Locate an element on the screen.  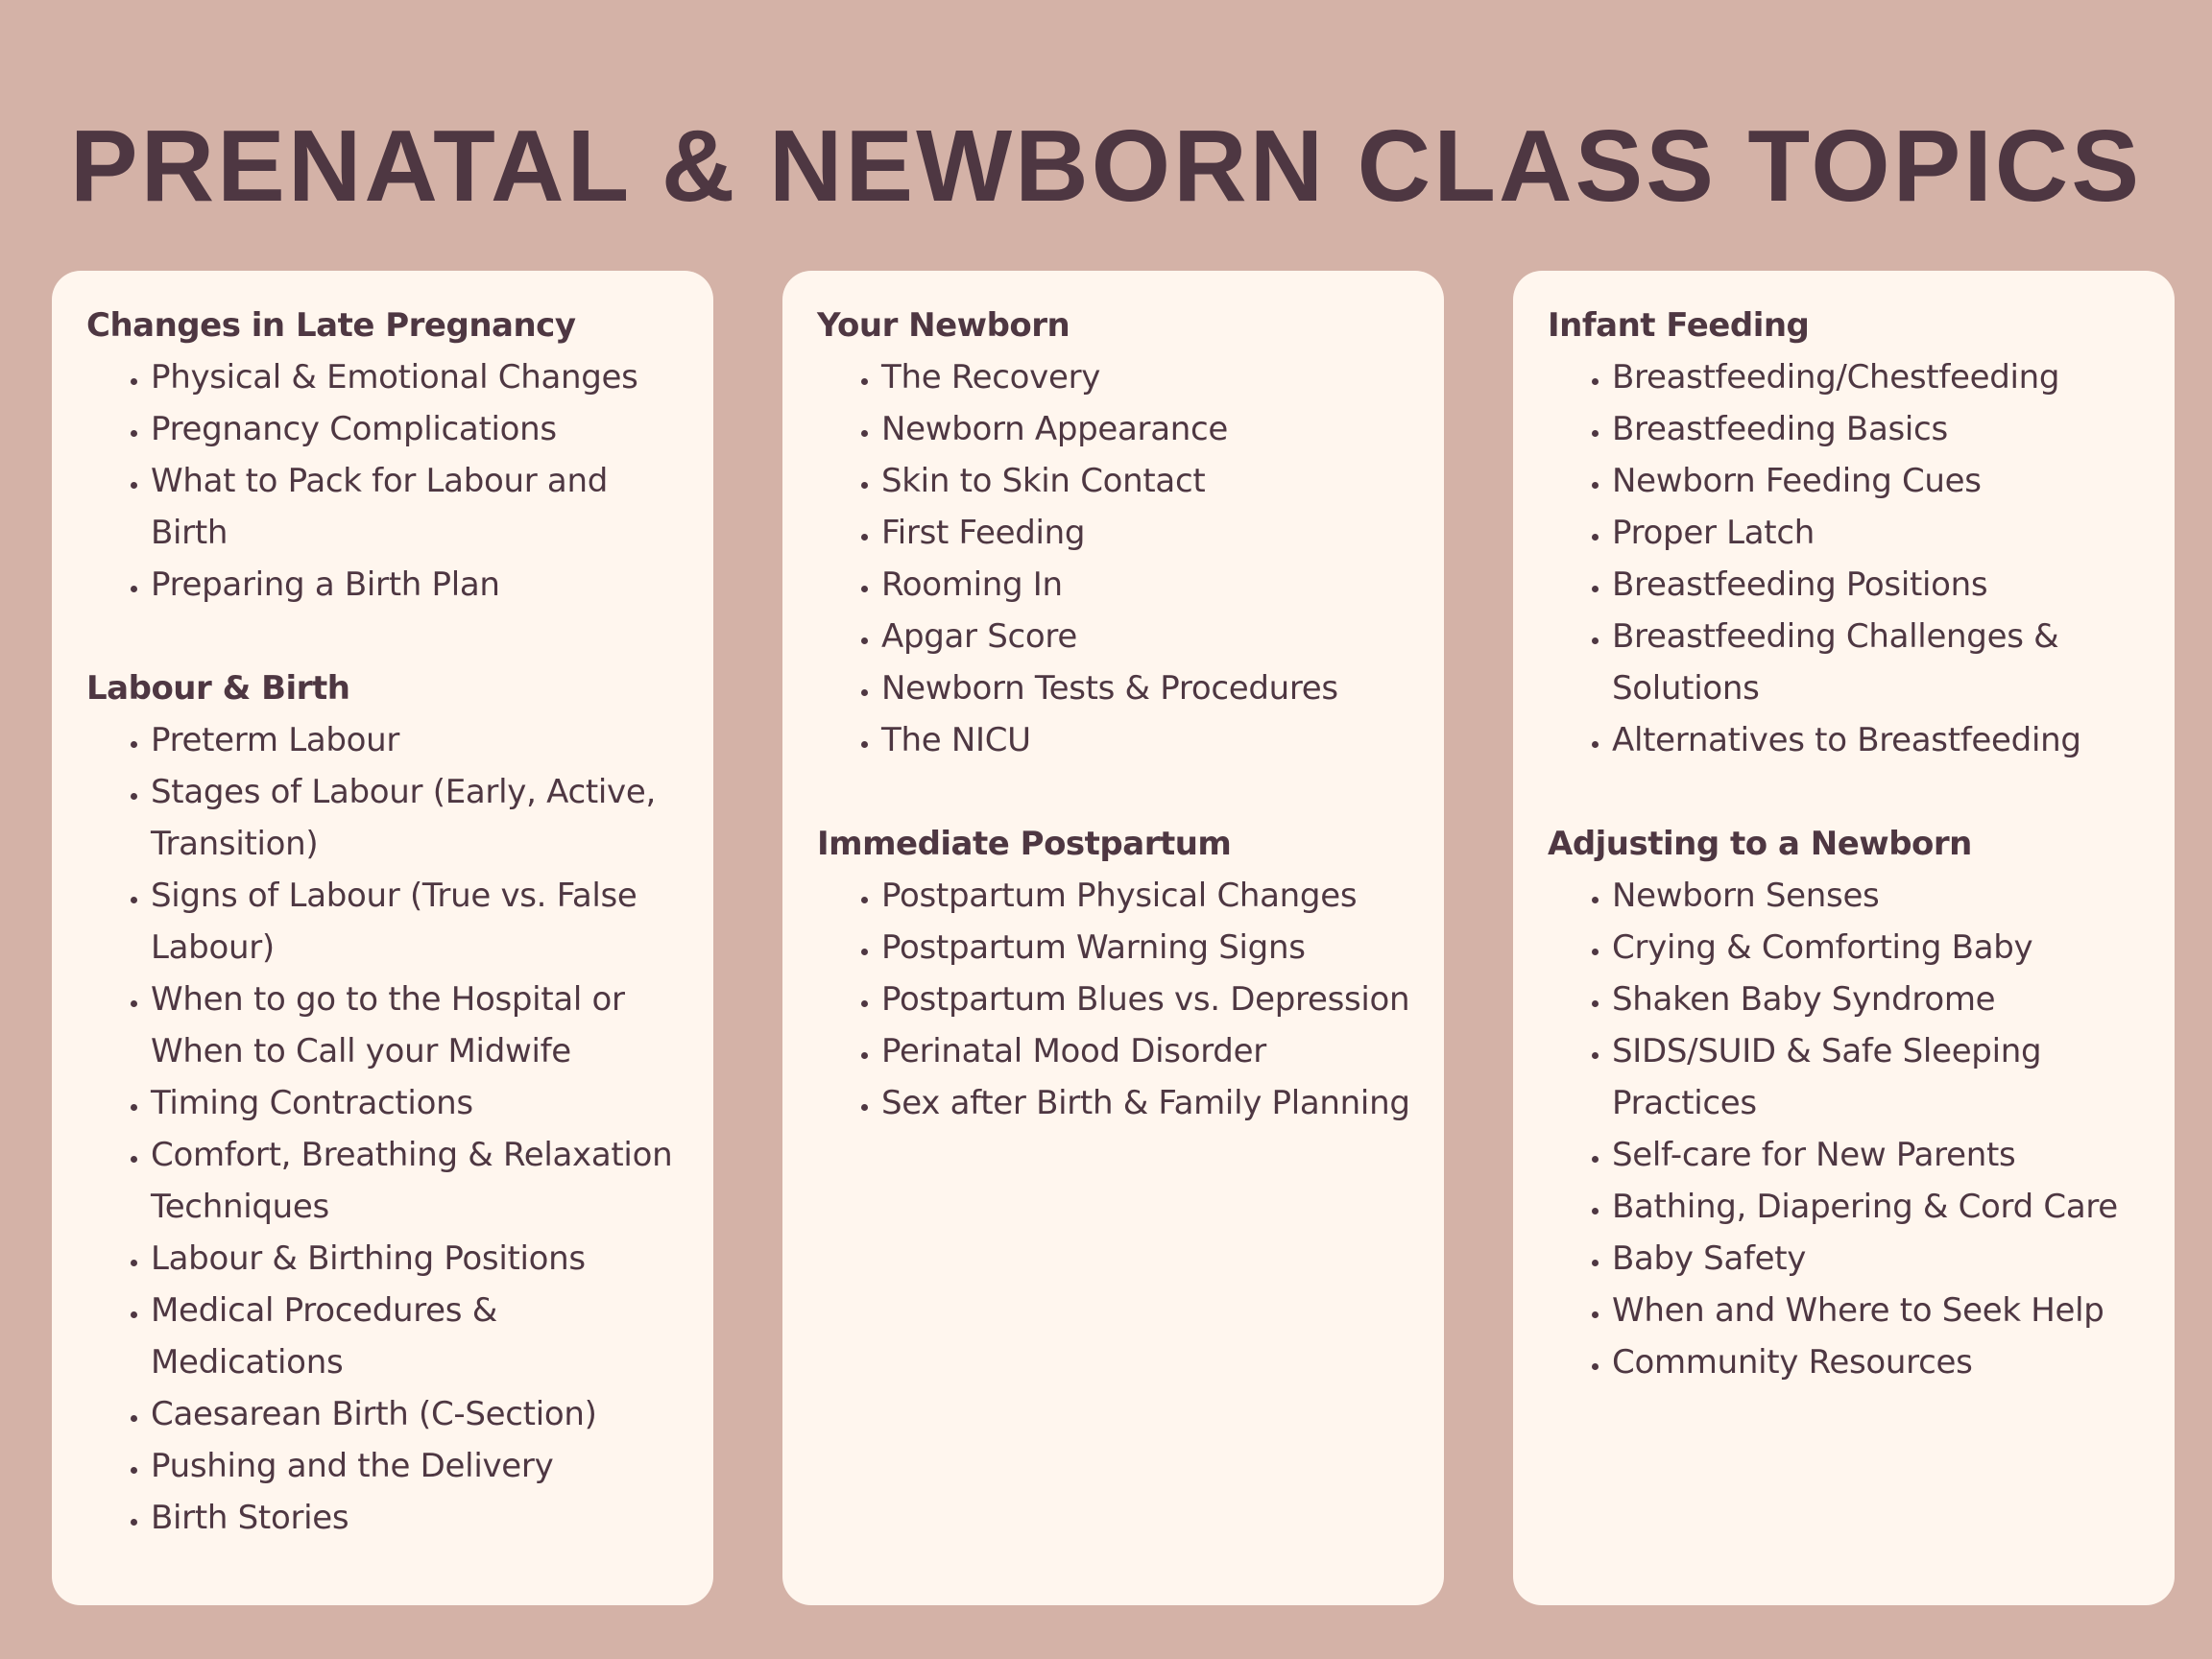
list-item: Medical Procedures & Medications is located at coordinates (418, 1336).